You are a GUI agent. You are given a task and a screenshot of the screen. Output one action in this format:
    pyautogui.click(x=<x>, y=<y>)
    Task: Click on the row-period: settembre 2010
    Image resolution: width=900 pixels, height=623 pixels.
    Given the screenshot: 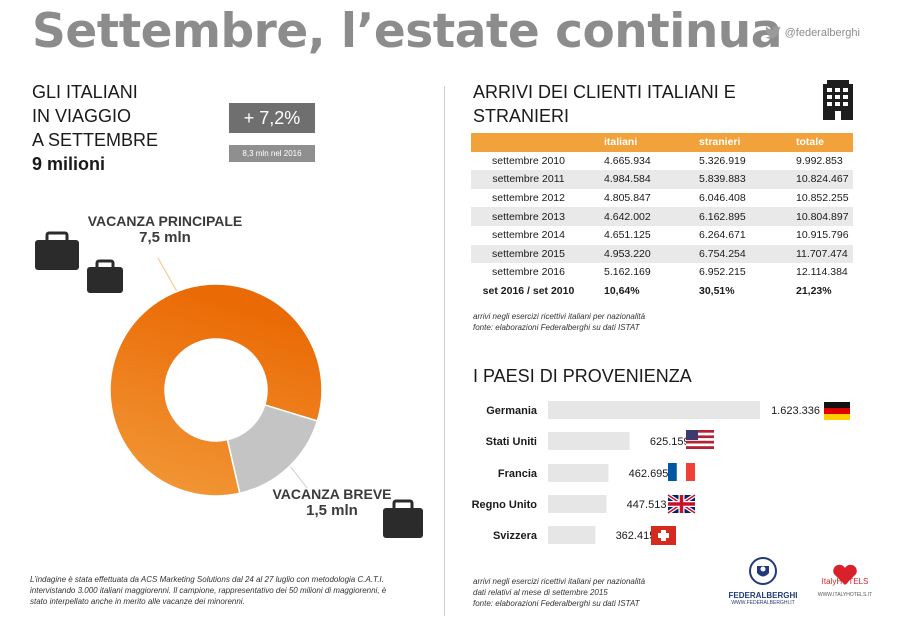 What is the action you would take?
    pyautogui.click(x=528, y=160)
    